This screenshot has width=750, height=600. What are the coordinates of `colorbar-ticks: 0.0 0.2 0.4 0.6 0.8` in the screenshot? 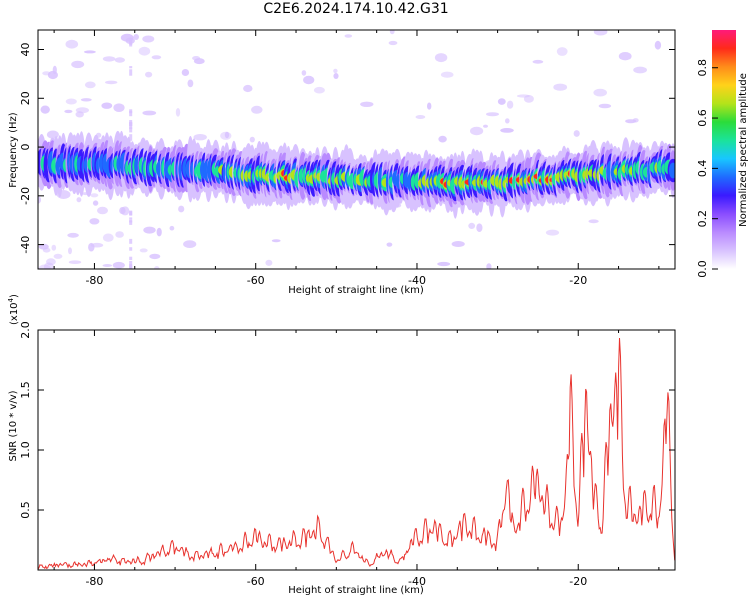 It's located at (707, 168).